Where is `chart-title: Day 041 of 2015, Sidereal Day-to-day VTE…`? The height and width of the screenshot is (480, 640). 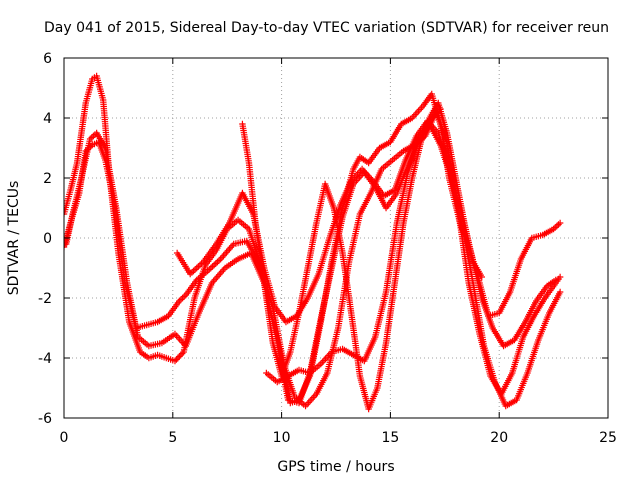
chart-title: Day 041 of 2015, Sidereal Day-to-day VTE… is located at coordinates (326, 28).